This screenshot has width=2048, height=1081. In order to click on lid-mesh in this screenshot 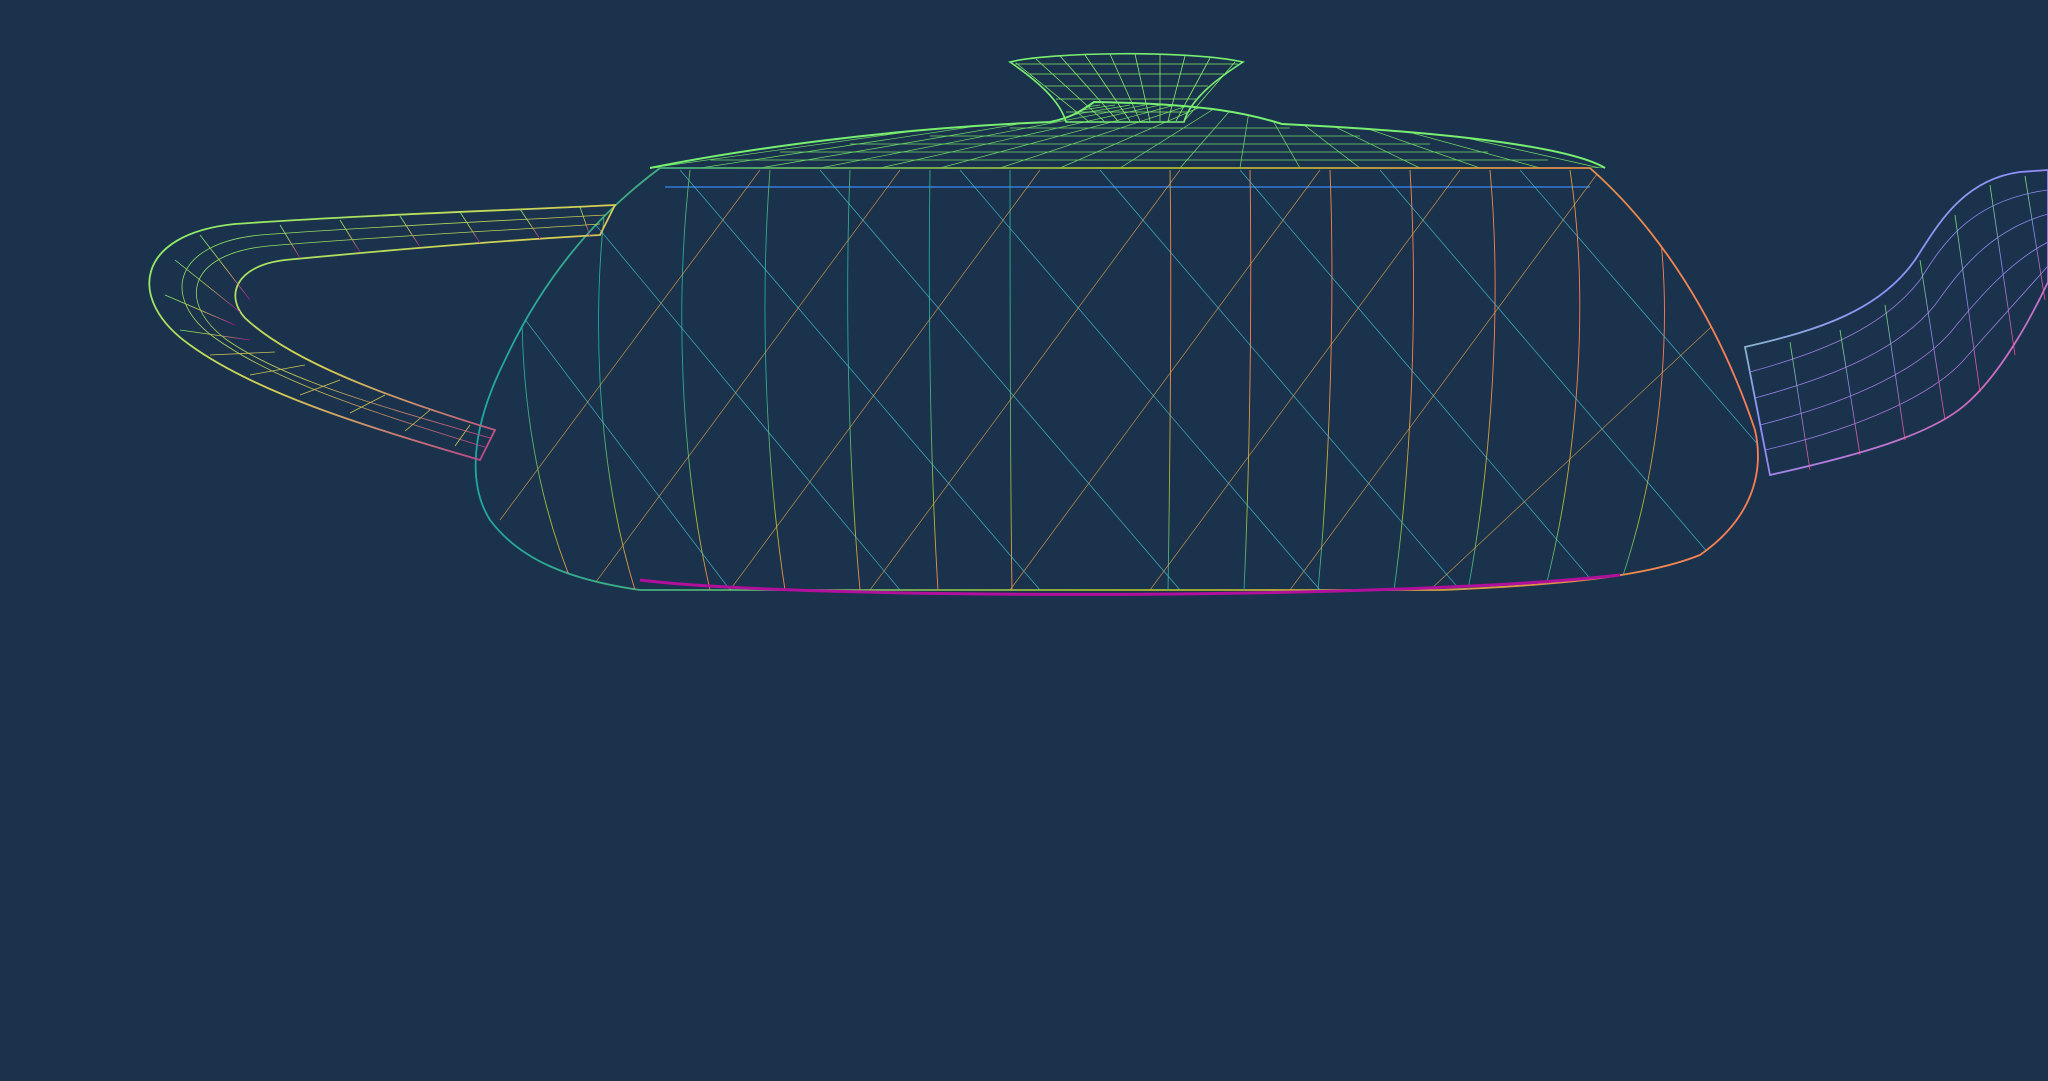, I will do `click(1127, 136)`.